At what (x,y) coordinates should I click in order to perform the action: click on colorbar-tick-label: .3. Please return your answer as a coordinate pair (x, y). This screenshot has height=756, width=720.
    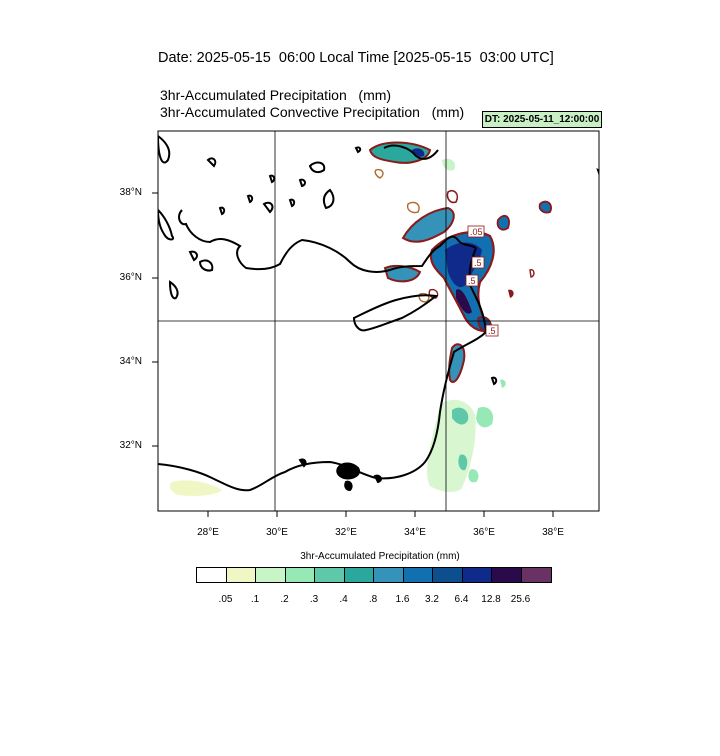
    Looking at the image, I should click on (314, 599).